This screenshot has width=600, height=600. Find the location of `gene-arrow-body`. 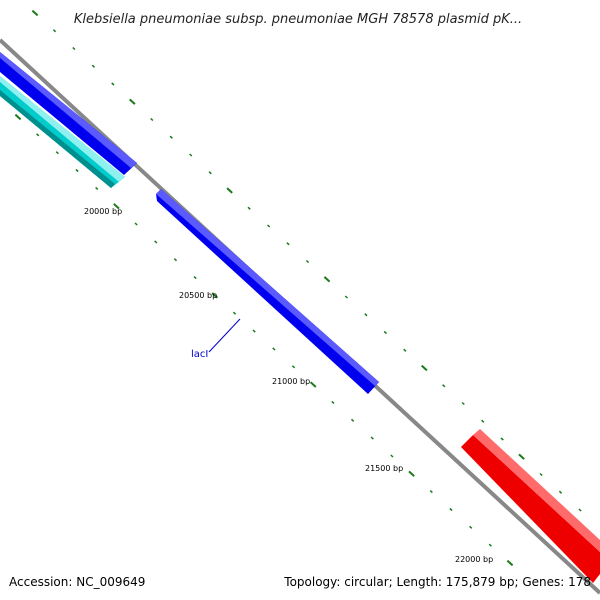

gene-arrow-body is located at coordinates (530, 509).